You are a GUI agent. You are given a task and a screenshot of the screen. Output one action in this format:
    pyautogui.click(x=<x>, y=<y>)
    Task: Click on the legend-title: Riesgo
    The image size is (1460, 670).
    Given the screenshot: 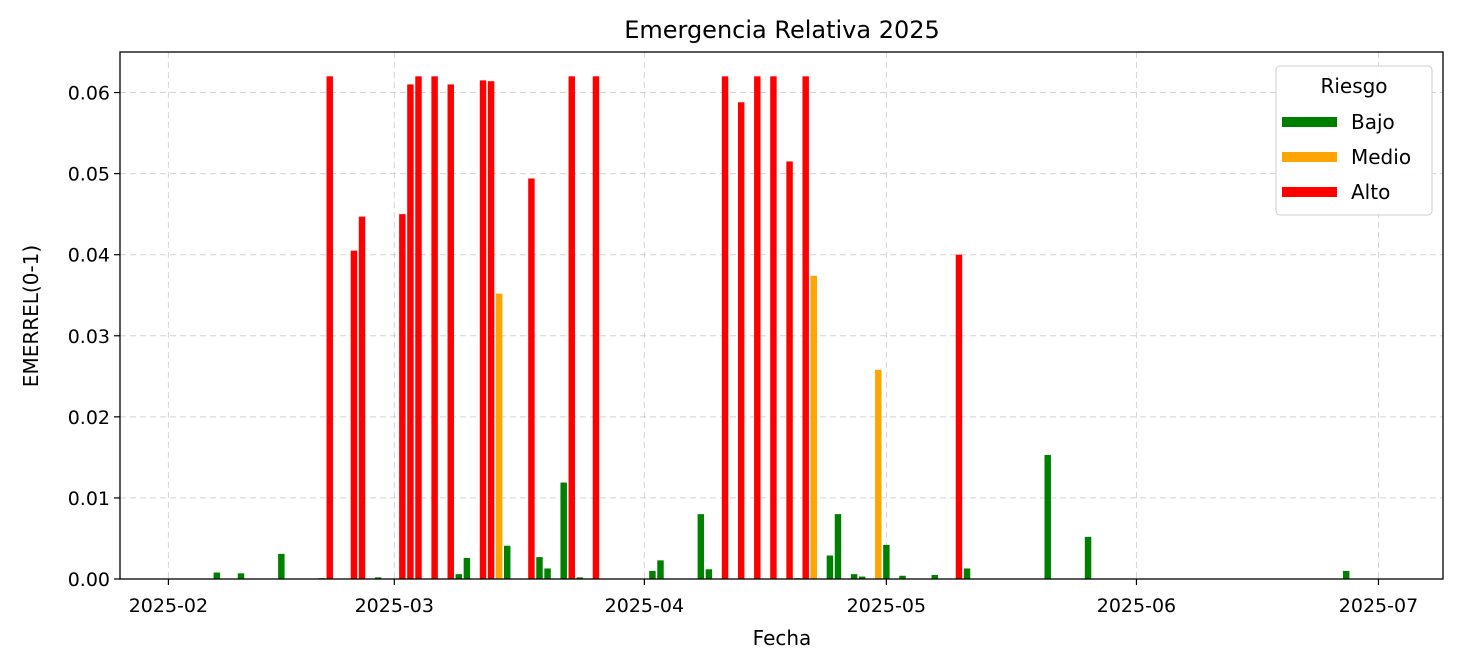 What is the action you would take?
    pyautogui.click(x=1353, y=86)
    